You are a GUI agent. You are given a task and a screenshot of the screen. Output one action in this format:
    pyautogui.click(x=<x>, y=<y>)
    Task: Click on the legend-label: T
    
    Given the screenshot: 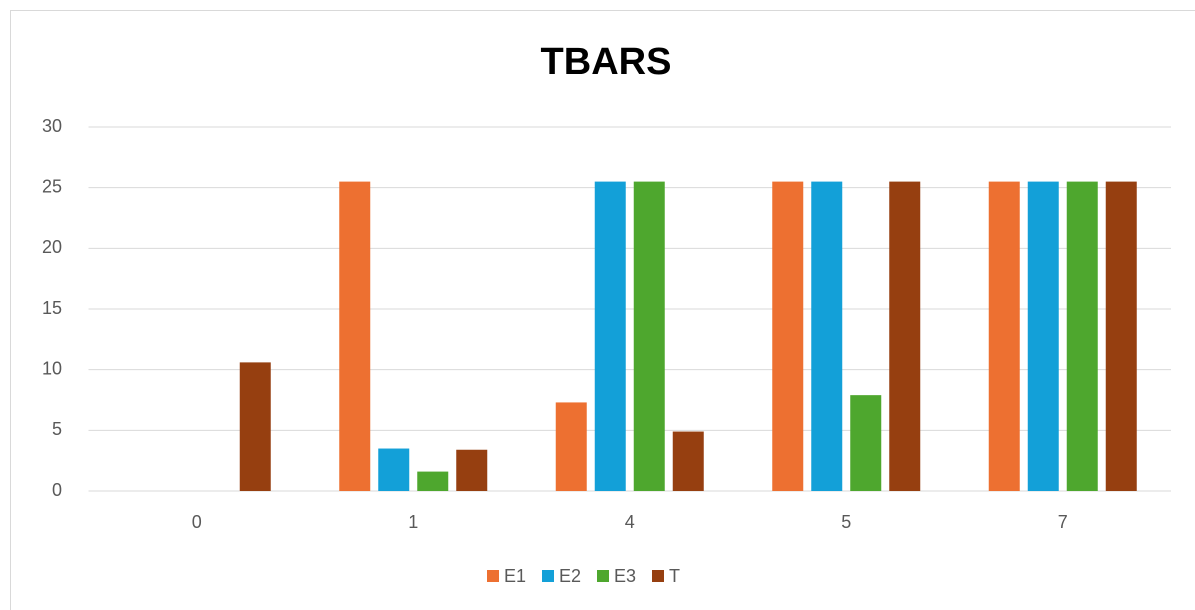 What is the action you would take?
    pyautogui.click(x=674, y=576)
    